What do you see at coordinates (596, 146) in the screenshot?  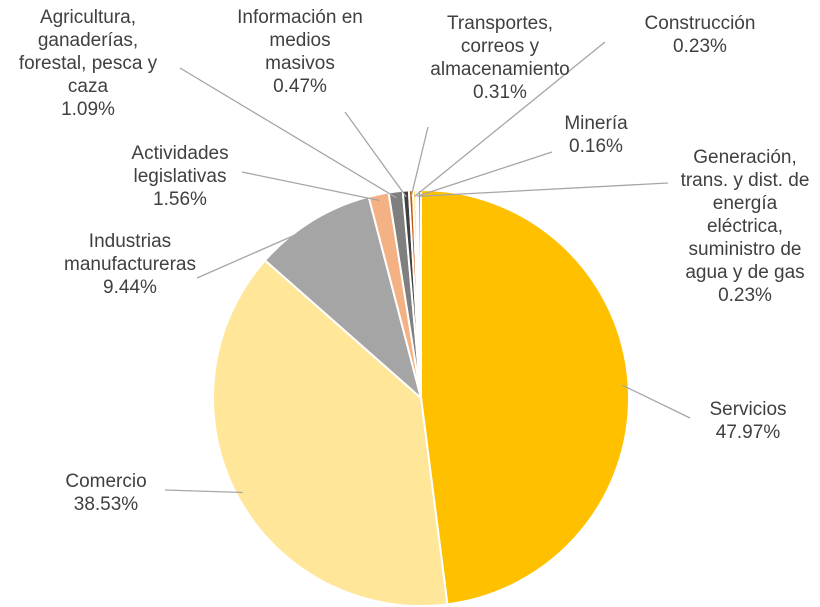 I see `value-label: 0.16%` at bounding box center [596, 146].